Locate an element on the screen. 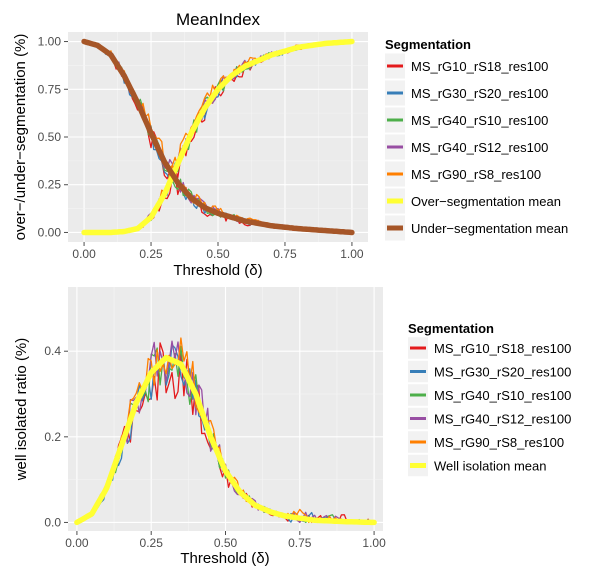  legend-entry-label: Well isolation mean is located at coordinates (490, 466).